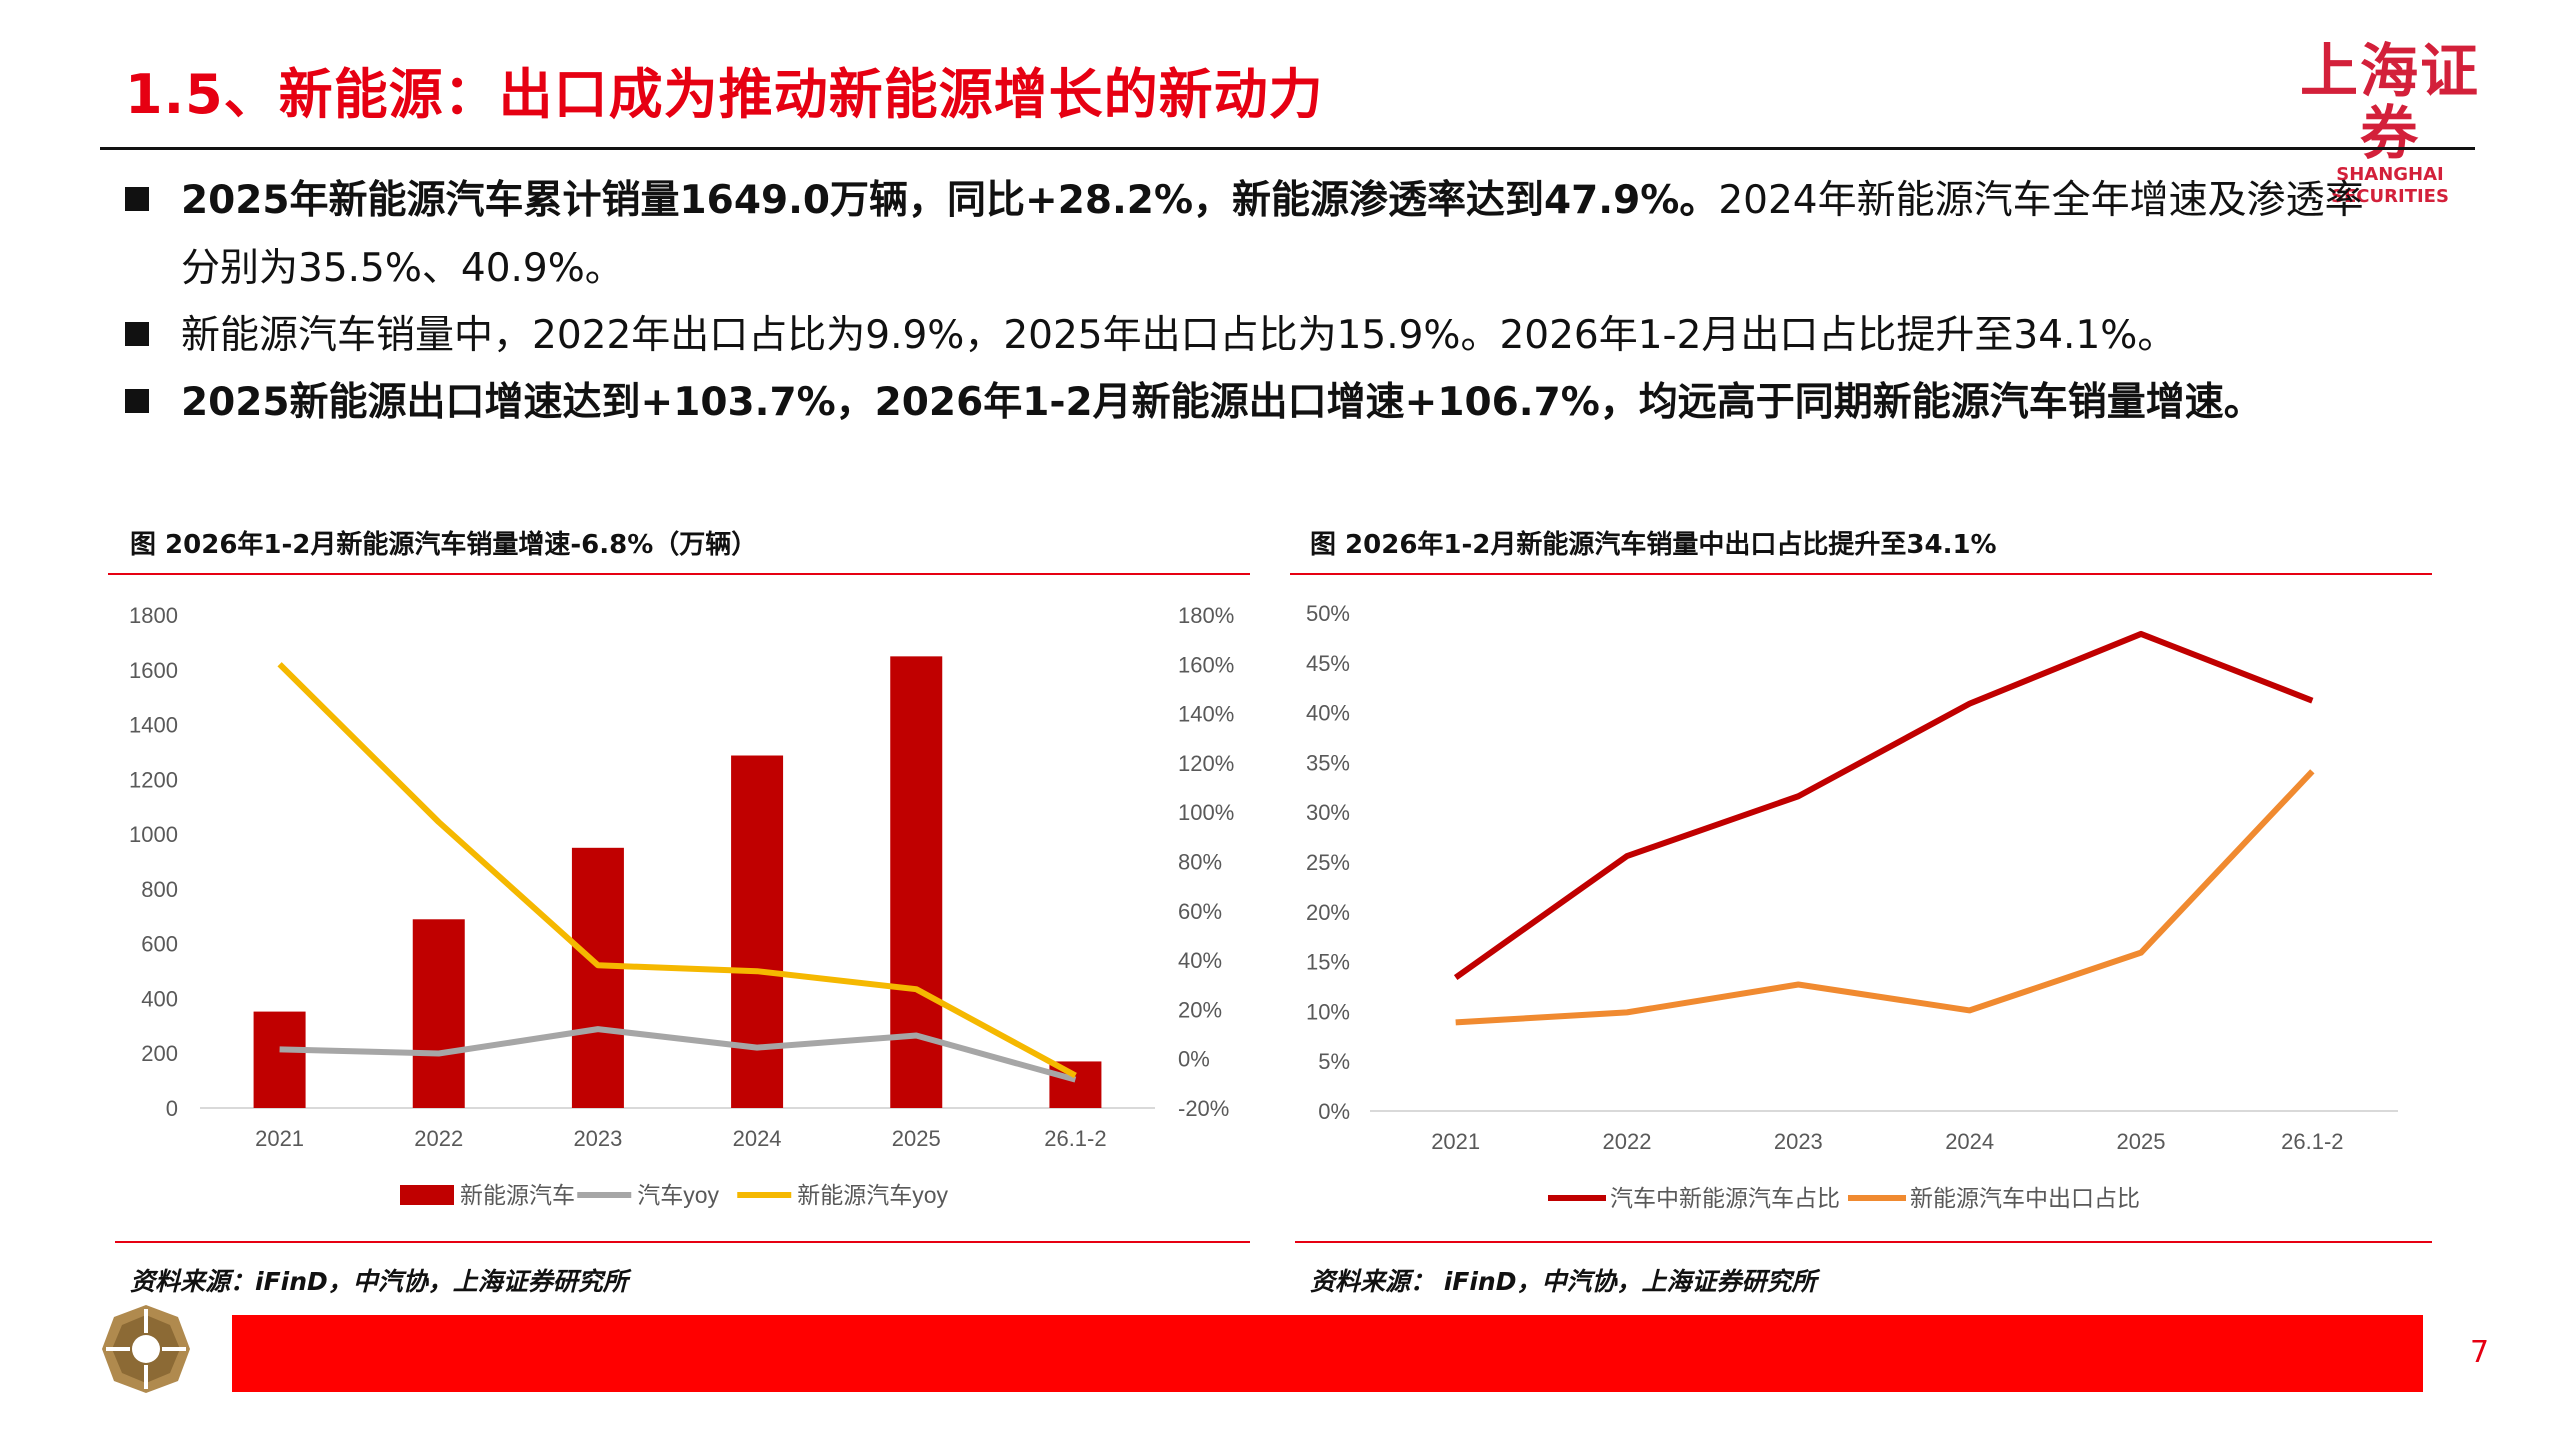 This screenshot has width=2560, height=1440. Describe the element at coordinates (1328, 1011) in the screenshot. I see `y-tick-label: 10%` at that location.